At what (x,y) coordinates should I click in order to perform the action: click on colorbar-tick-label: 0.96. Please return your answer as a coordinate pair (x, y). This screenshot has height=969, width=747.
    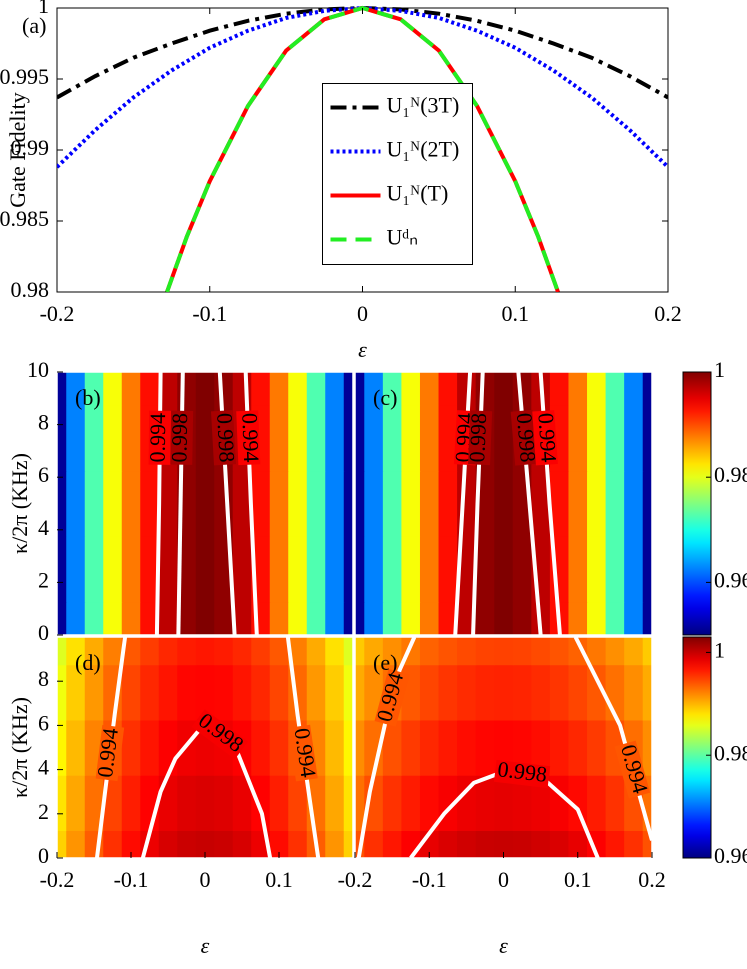
    Looking at the image, I should click on (730, 579).